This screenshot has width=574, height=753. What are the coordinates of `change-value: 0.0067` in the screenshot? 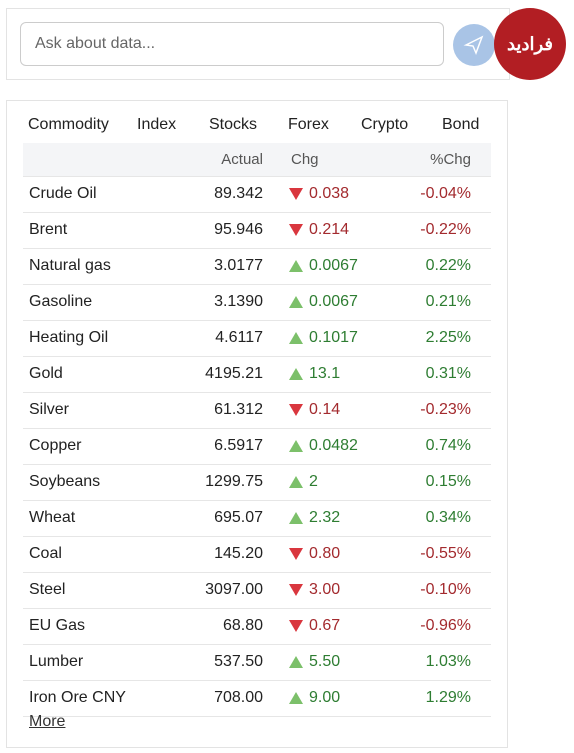 It's located at (333, 265).